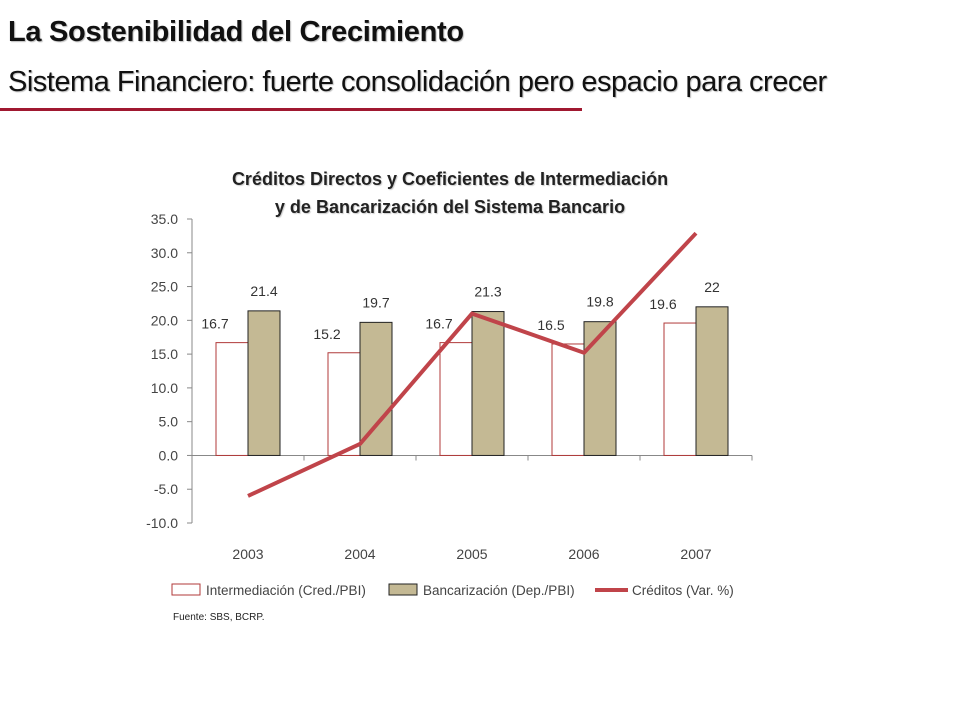  Describe the element at coordinates (550, 325) in the screenshot. I see `data-label-intermediacion: 16.5` at that location.